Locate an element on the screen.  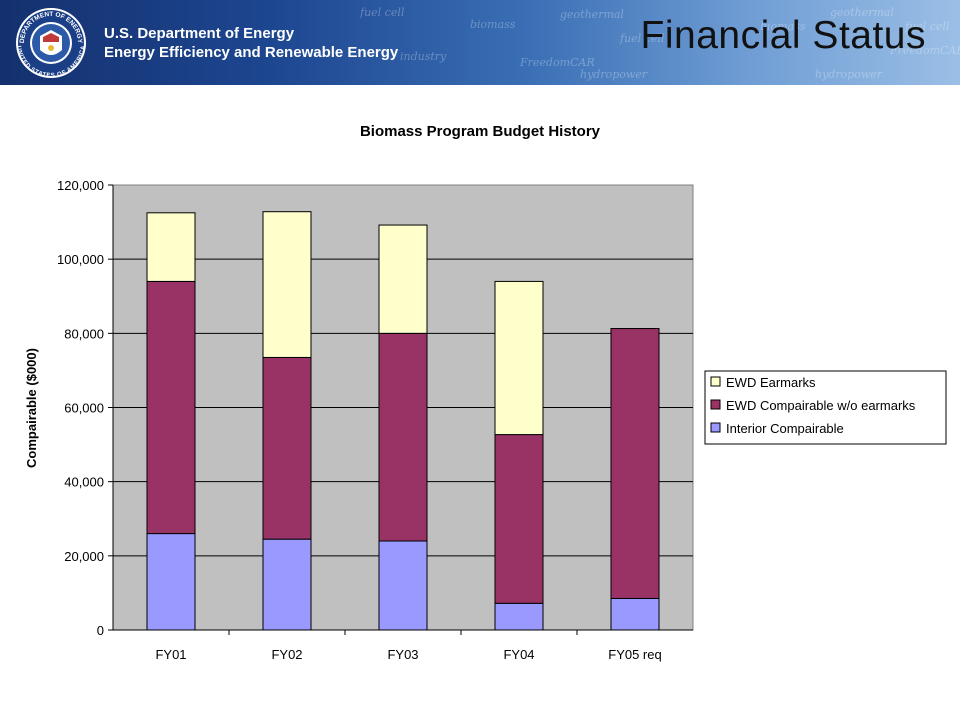
x-tick-label: FY05 req is located at coordinates (634, 654).